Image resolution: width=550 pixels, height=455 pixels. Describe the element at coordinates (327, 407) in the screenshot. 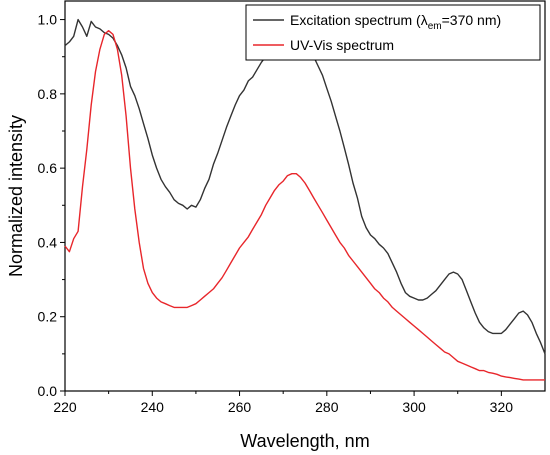

I see `x-tick-label: 280` at that location.